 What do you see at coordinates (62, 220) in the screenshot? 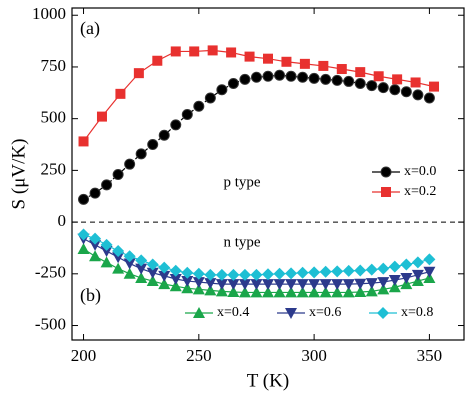
I see `y-tick-label: 0` at bounding box center [62, 220].